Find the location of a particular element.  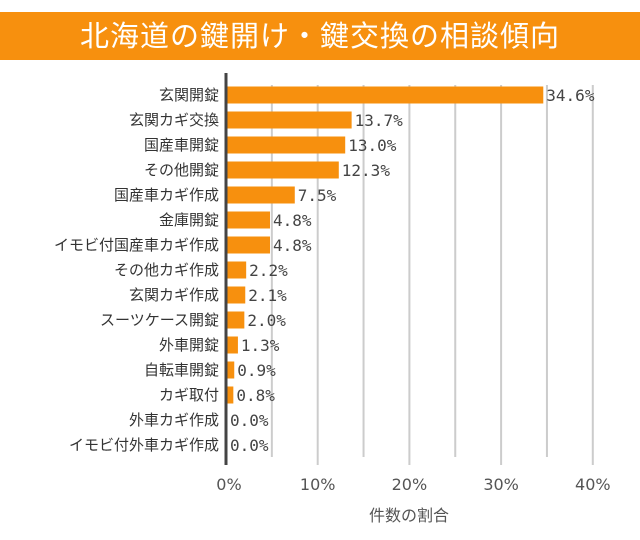

x-tick-label: 40% is located at coordinates (593, 484).